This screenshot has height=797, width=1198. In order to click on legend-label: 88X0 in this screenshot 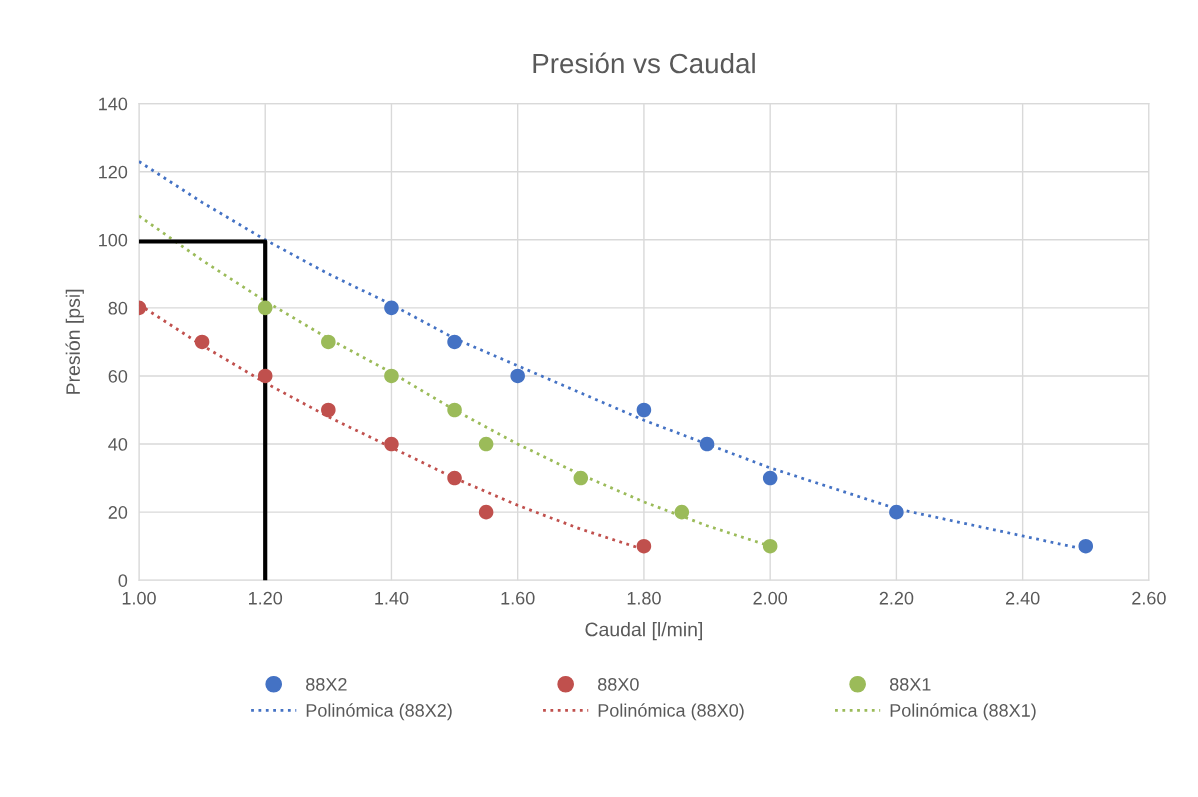, I will do `click(618, 684)`.